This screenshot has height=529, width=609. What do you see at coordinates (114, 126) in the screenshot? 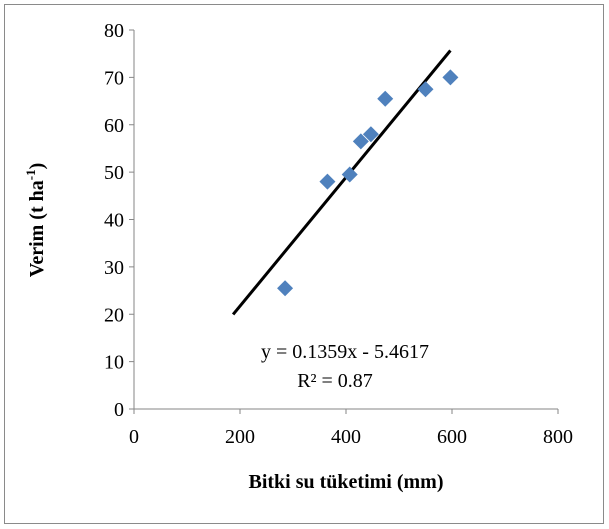
I see `y-tick-label: 60` at bounding box center [114, 126].